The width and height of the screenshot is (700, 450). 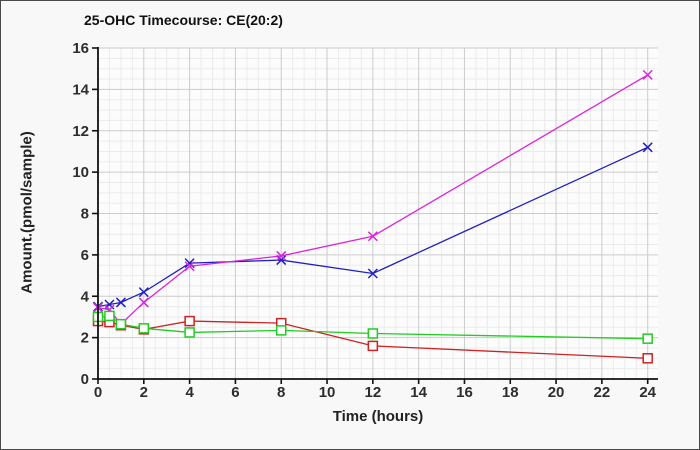 I want to click on x-tick-label: 14, so click(x=418, y=392).